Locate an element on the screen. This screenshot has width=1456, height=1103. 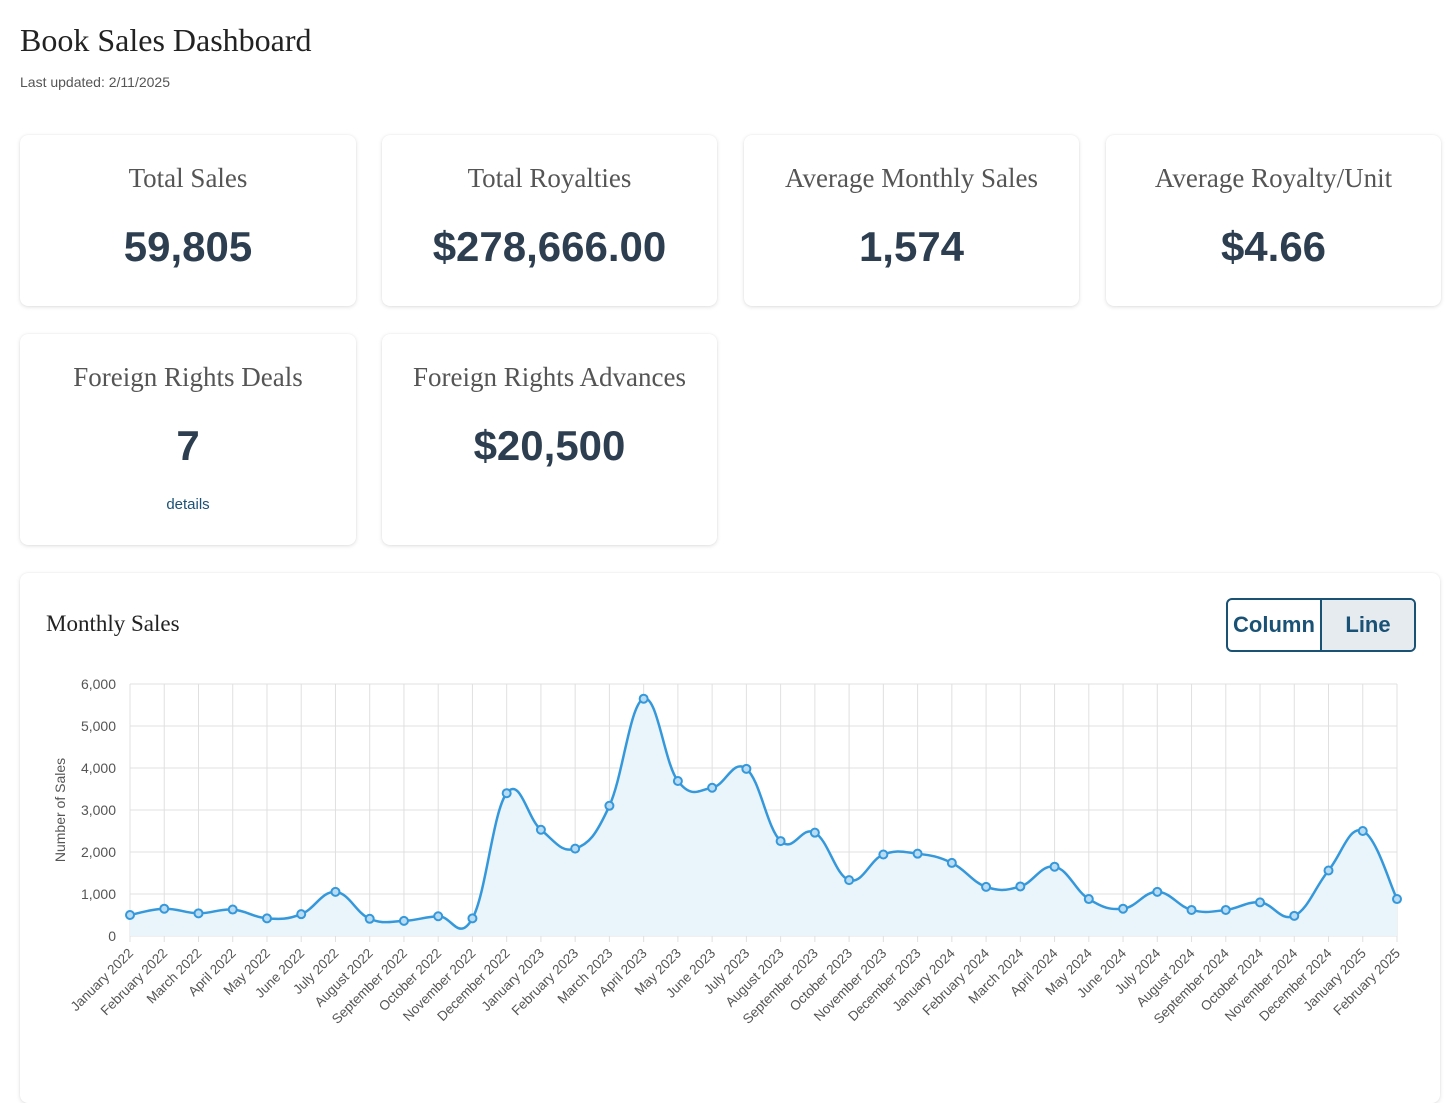
y-tick-label: 6,000 is located at coordinates (98, 684).